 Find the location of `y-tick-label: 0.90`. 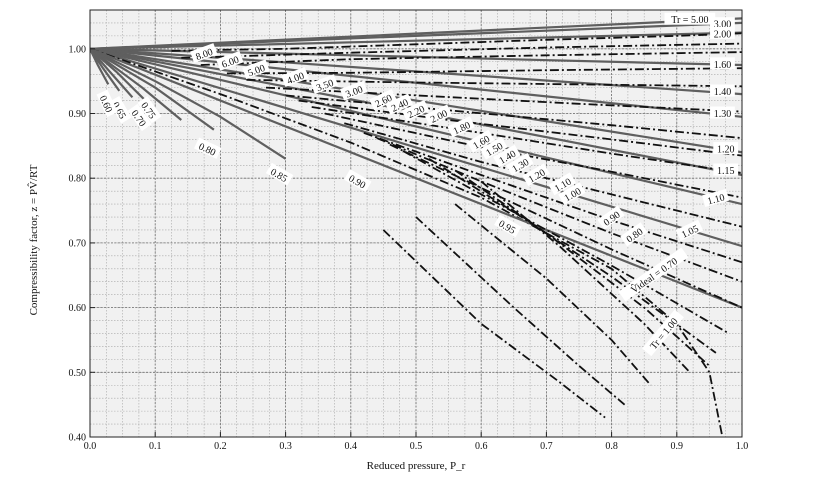

y-tick-label: 0.90 is located at coordinates (78, 114).